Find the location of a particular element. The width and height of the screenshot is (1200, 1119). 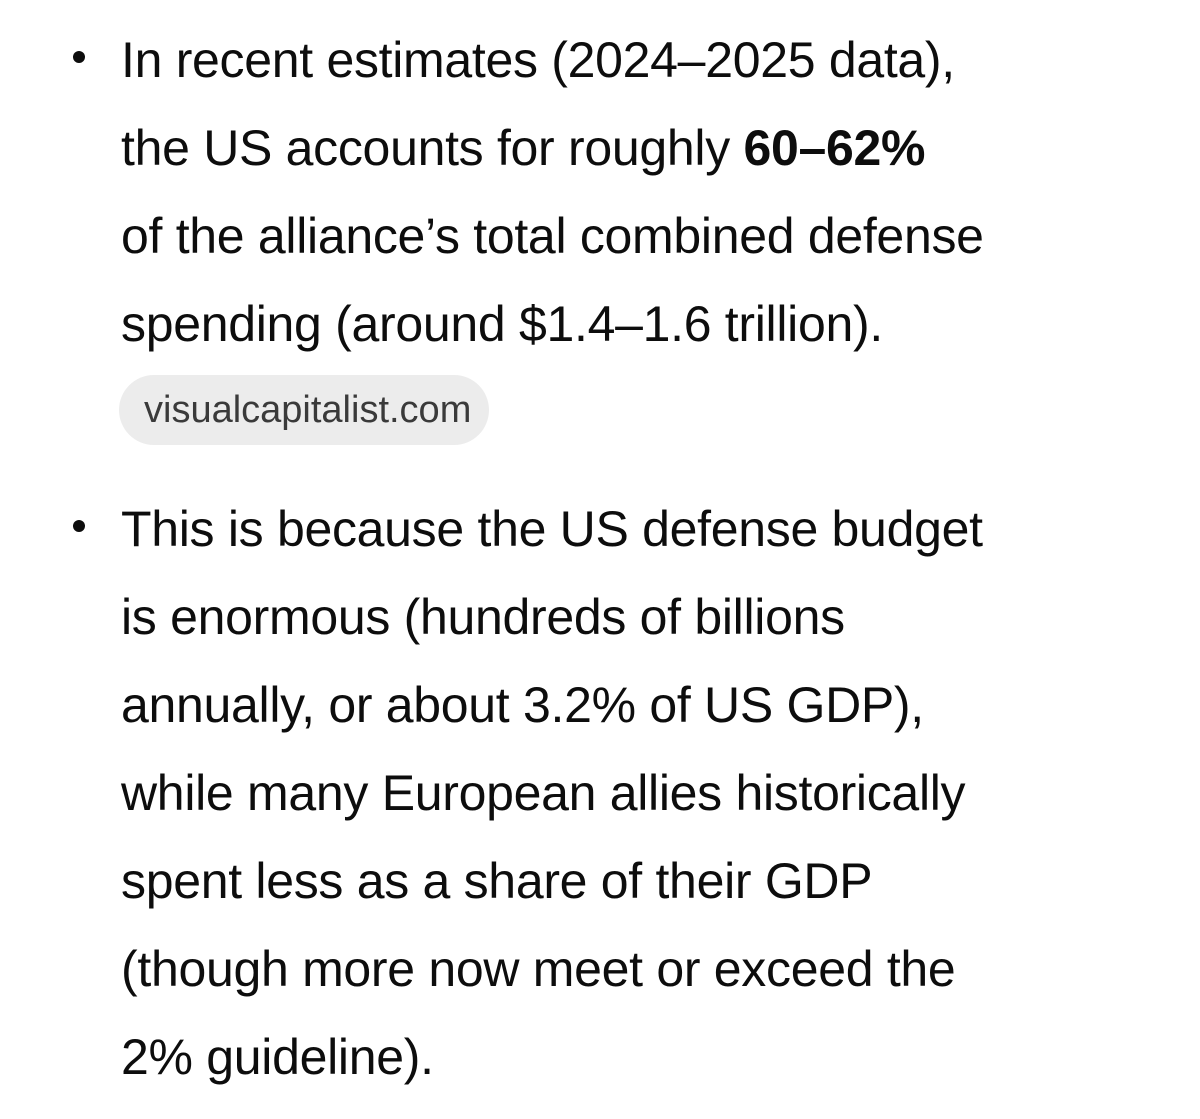

bullet-2-line-3: annually, or about 3.2% of US GDP), is located at coordinates (522, 705).